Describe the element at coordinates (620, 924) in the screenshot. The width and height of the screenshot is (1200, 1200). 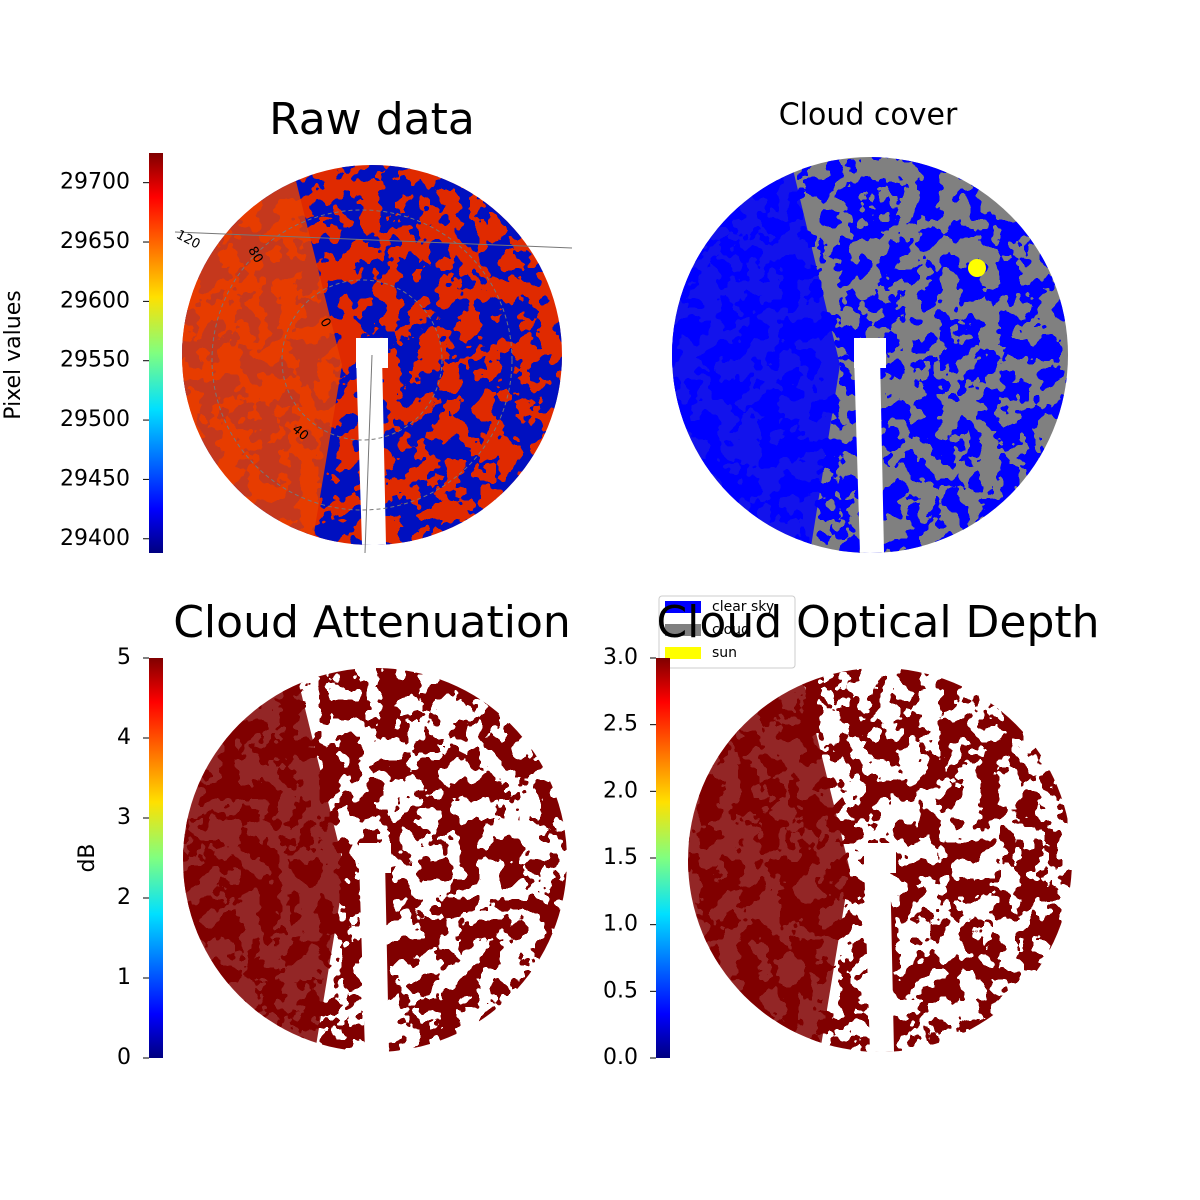
I see `colorbar-tick-label: 1.0` at that location.